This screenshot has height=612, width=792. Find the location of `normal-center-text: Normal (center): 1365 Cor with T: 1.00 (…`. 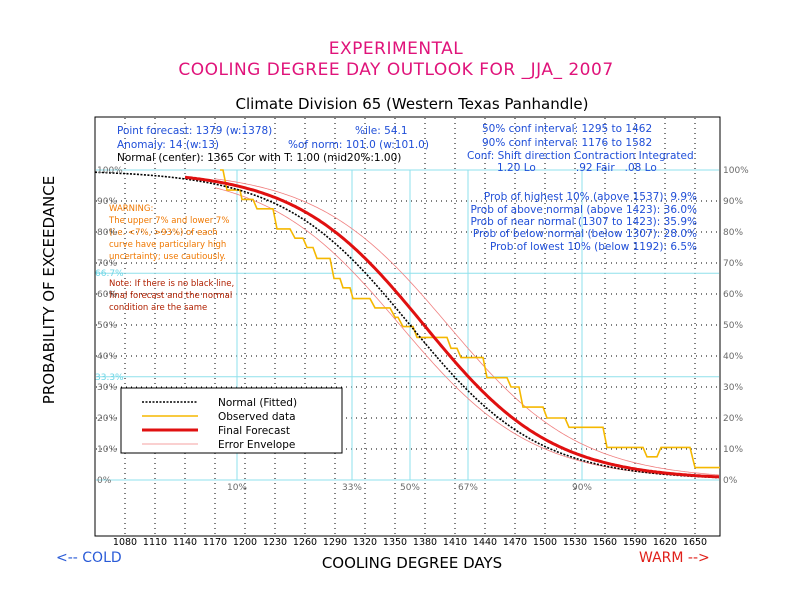

normal-center-text: Normal (center): 1365 Cor with T: 1.00 (… is located at coordinates (259, 158).